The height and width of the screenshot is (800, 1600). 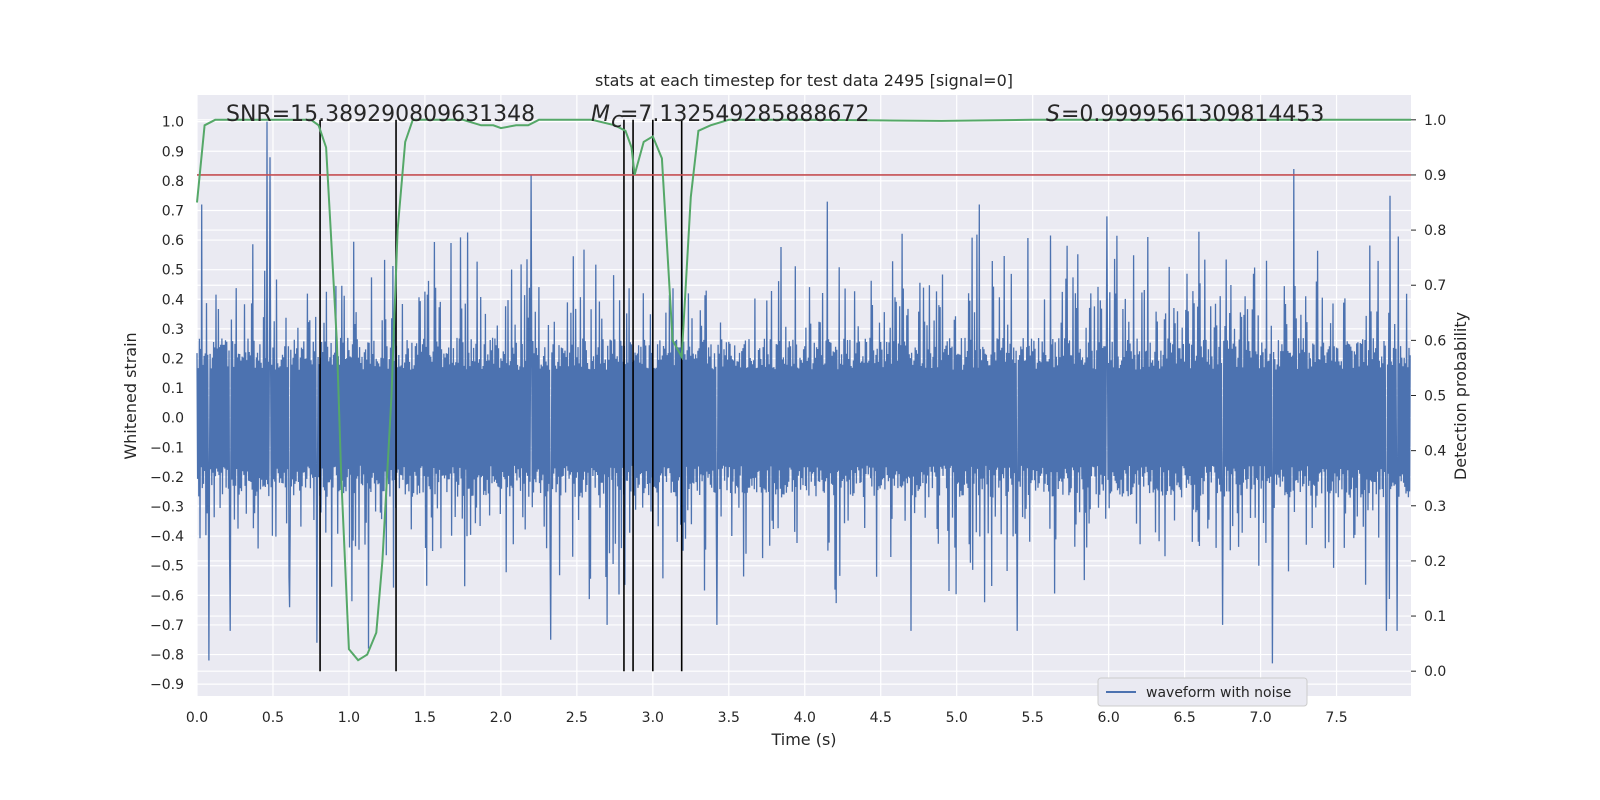 I want to click on x-tick-label: 1.5, so click(x=425, y=718).